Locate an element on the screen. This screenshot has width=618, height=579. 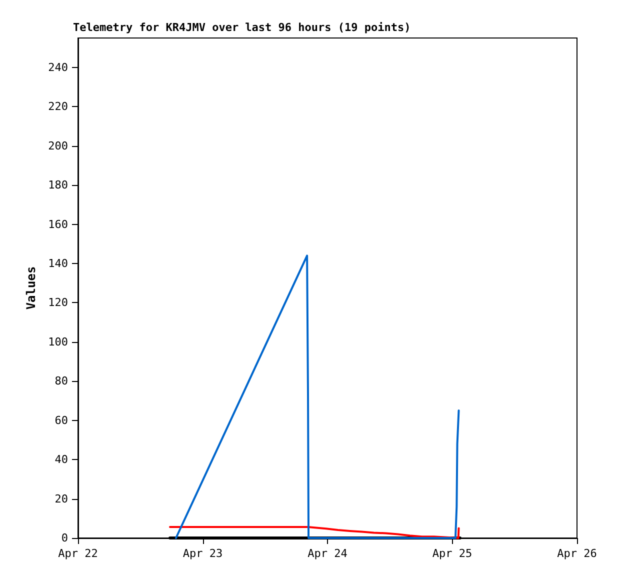
x-tick-label: Apr 24 is located at coordinates (328, 553).